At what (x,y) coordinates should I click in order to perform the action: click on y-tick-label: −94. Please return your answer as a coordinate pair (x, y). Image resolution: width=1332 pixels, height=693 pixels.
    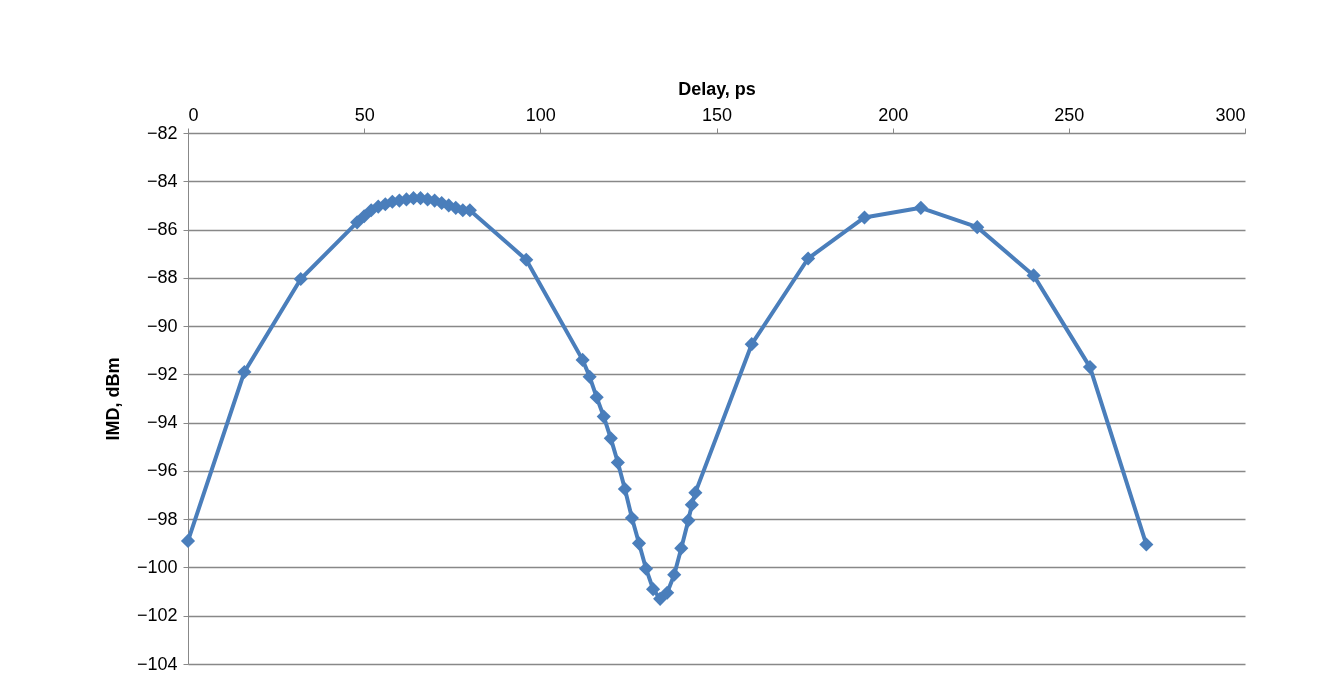
    Looking at the image, I should click on (162, 422).